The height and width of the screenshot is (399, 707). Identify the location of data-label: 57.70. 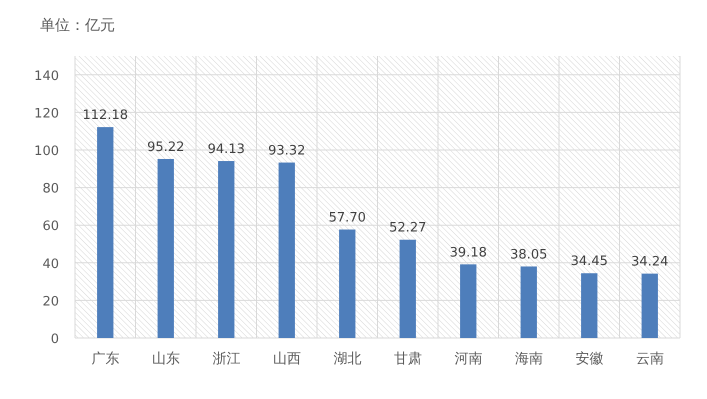
(347, 218).